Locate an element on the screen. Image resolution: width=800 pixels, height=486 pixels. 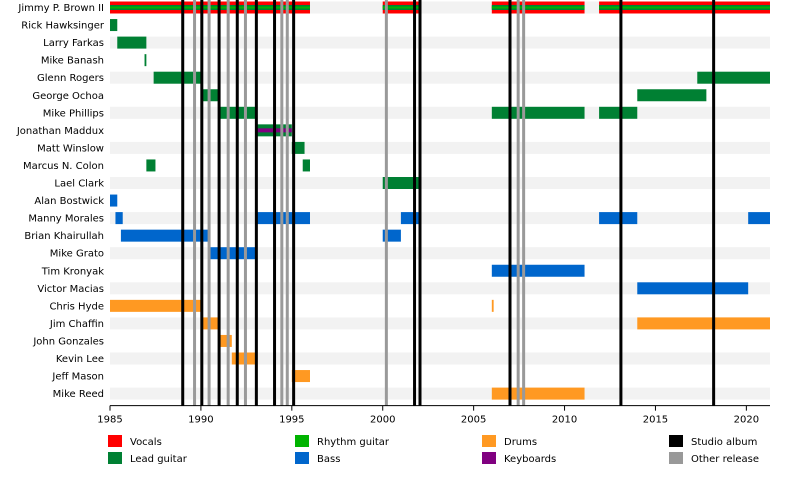
legend-label: Drums is located at coordinates (520, 442).